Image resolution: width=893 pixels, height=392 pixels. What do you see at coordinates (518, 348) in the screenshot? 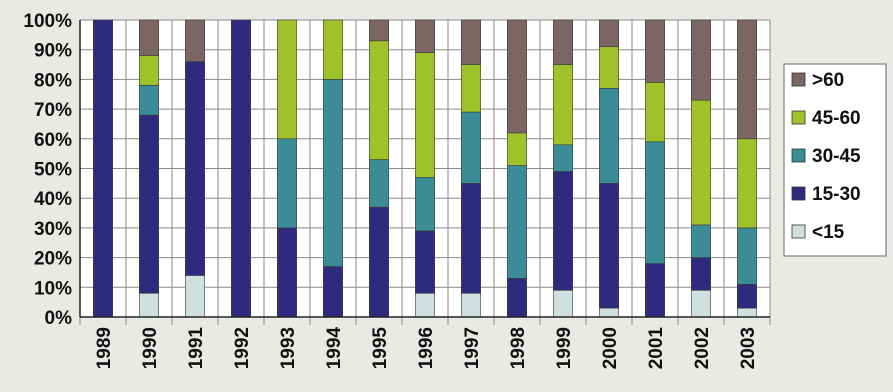
I see `x-tick-label: 1998` at bounding box center [518, 348].